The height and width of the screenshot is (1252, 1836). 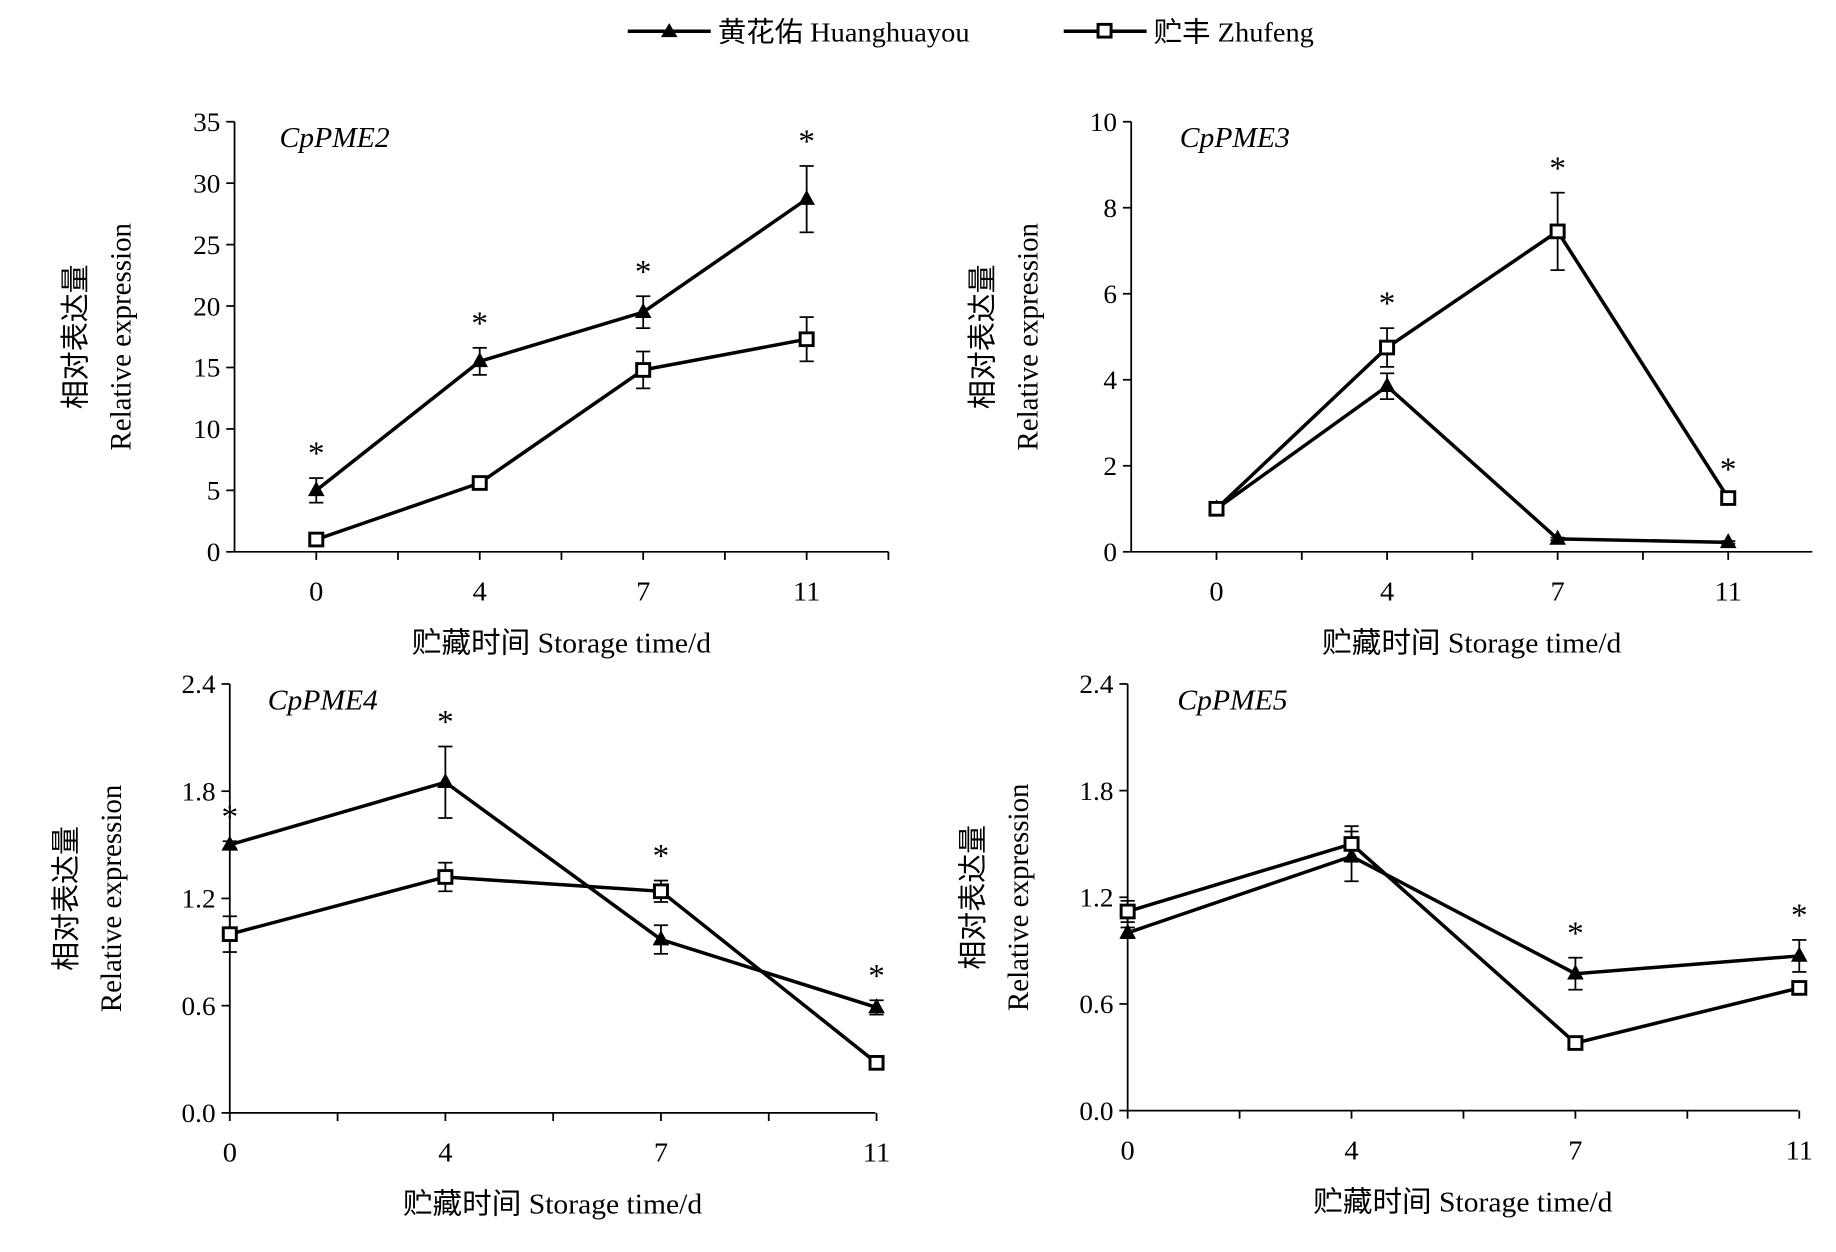 I want to click on y-tick-label: 1.8, so click(x=1096, y=791).